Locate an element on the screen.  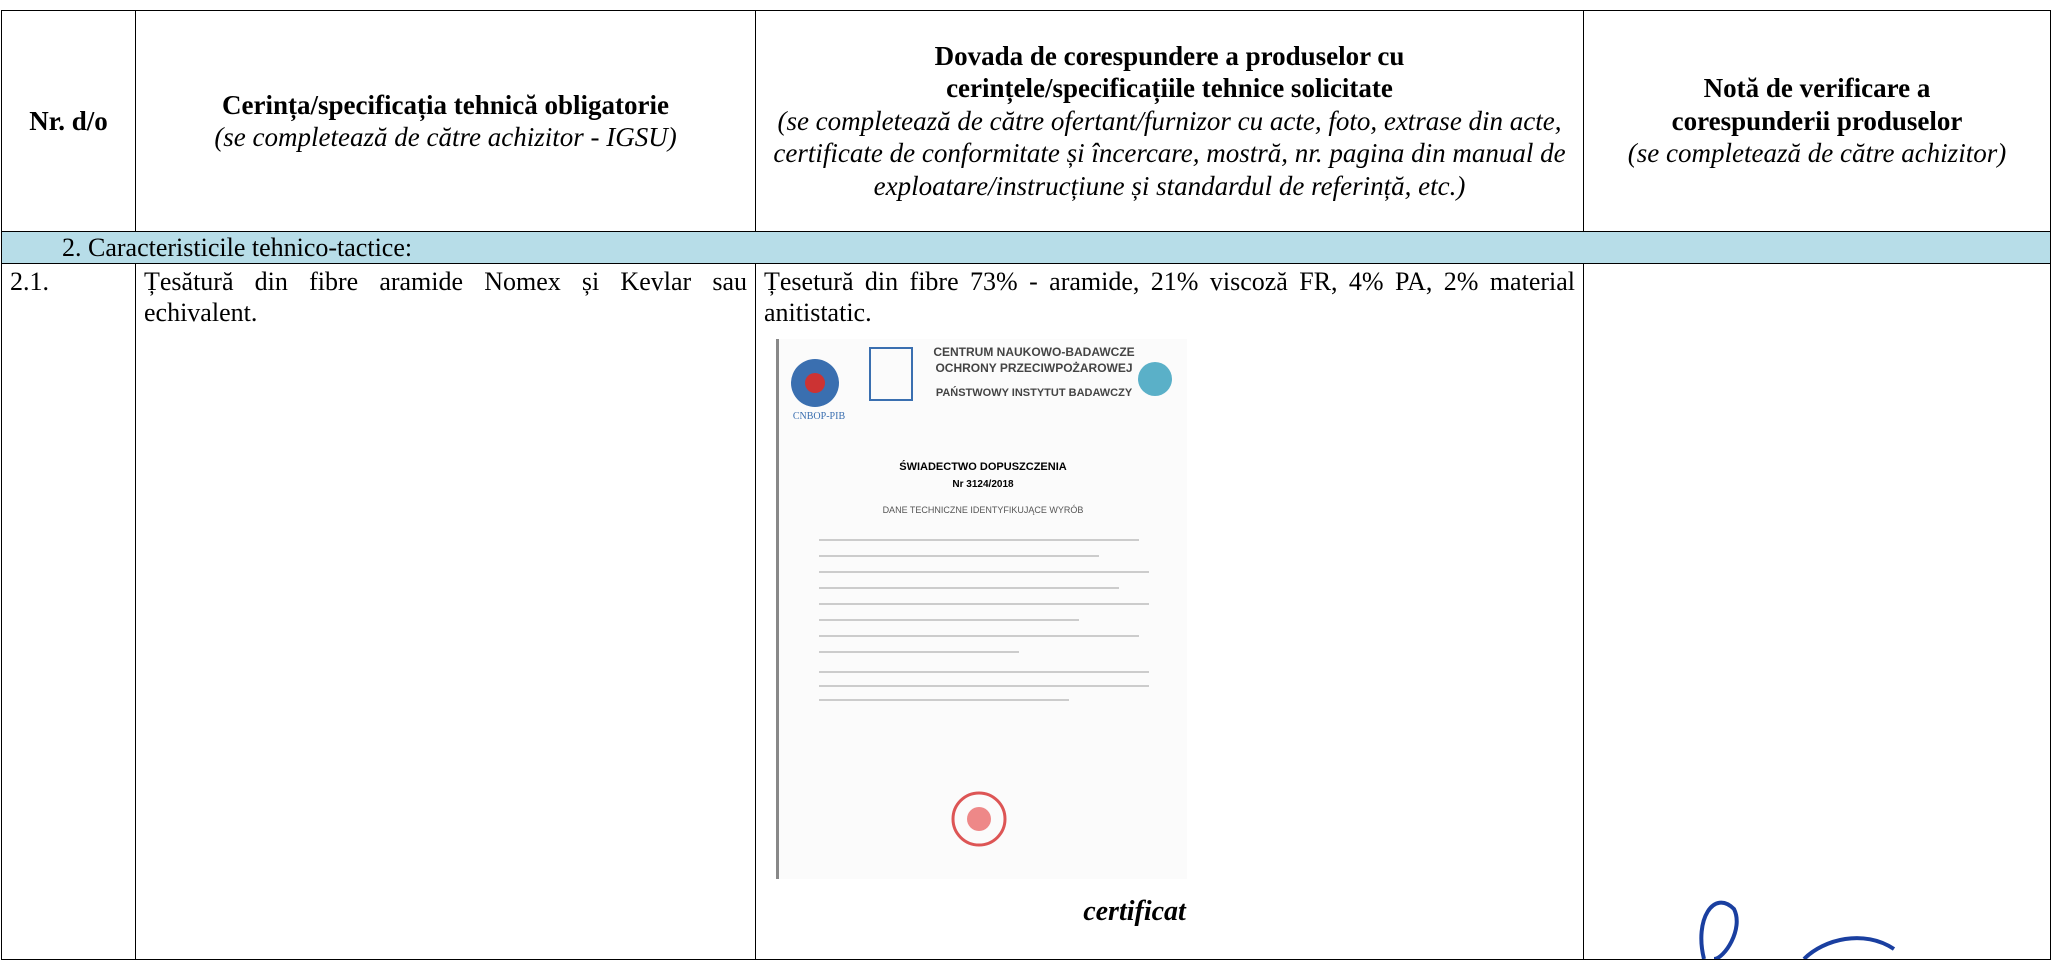
section-title: 2. Caracteristicile tehnico-tactice: is located at coordinates (1026, 247).